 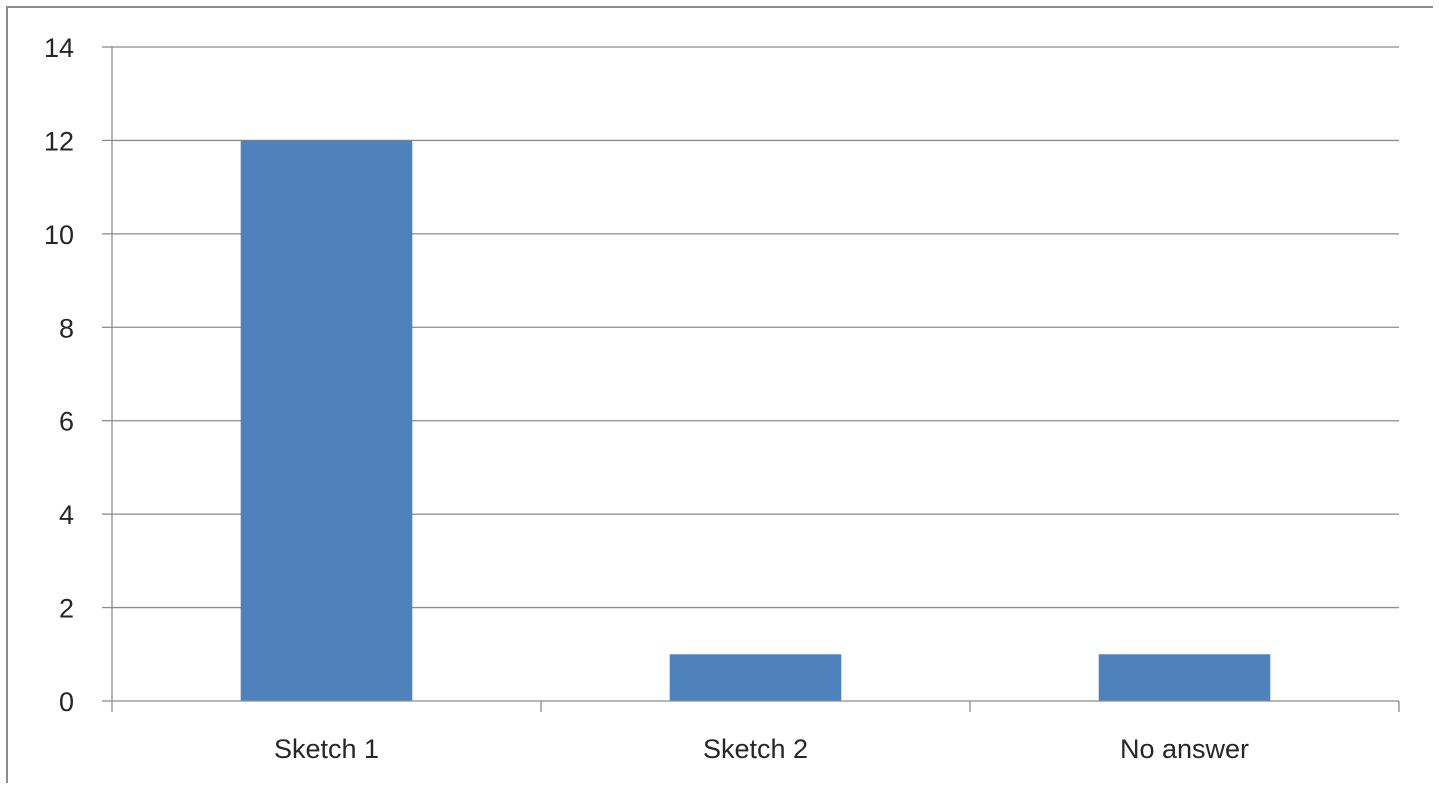 I want to click on y-tick-label: 4, so click(x=66, y=515).